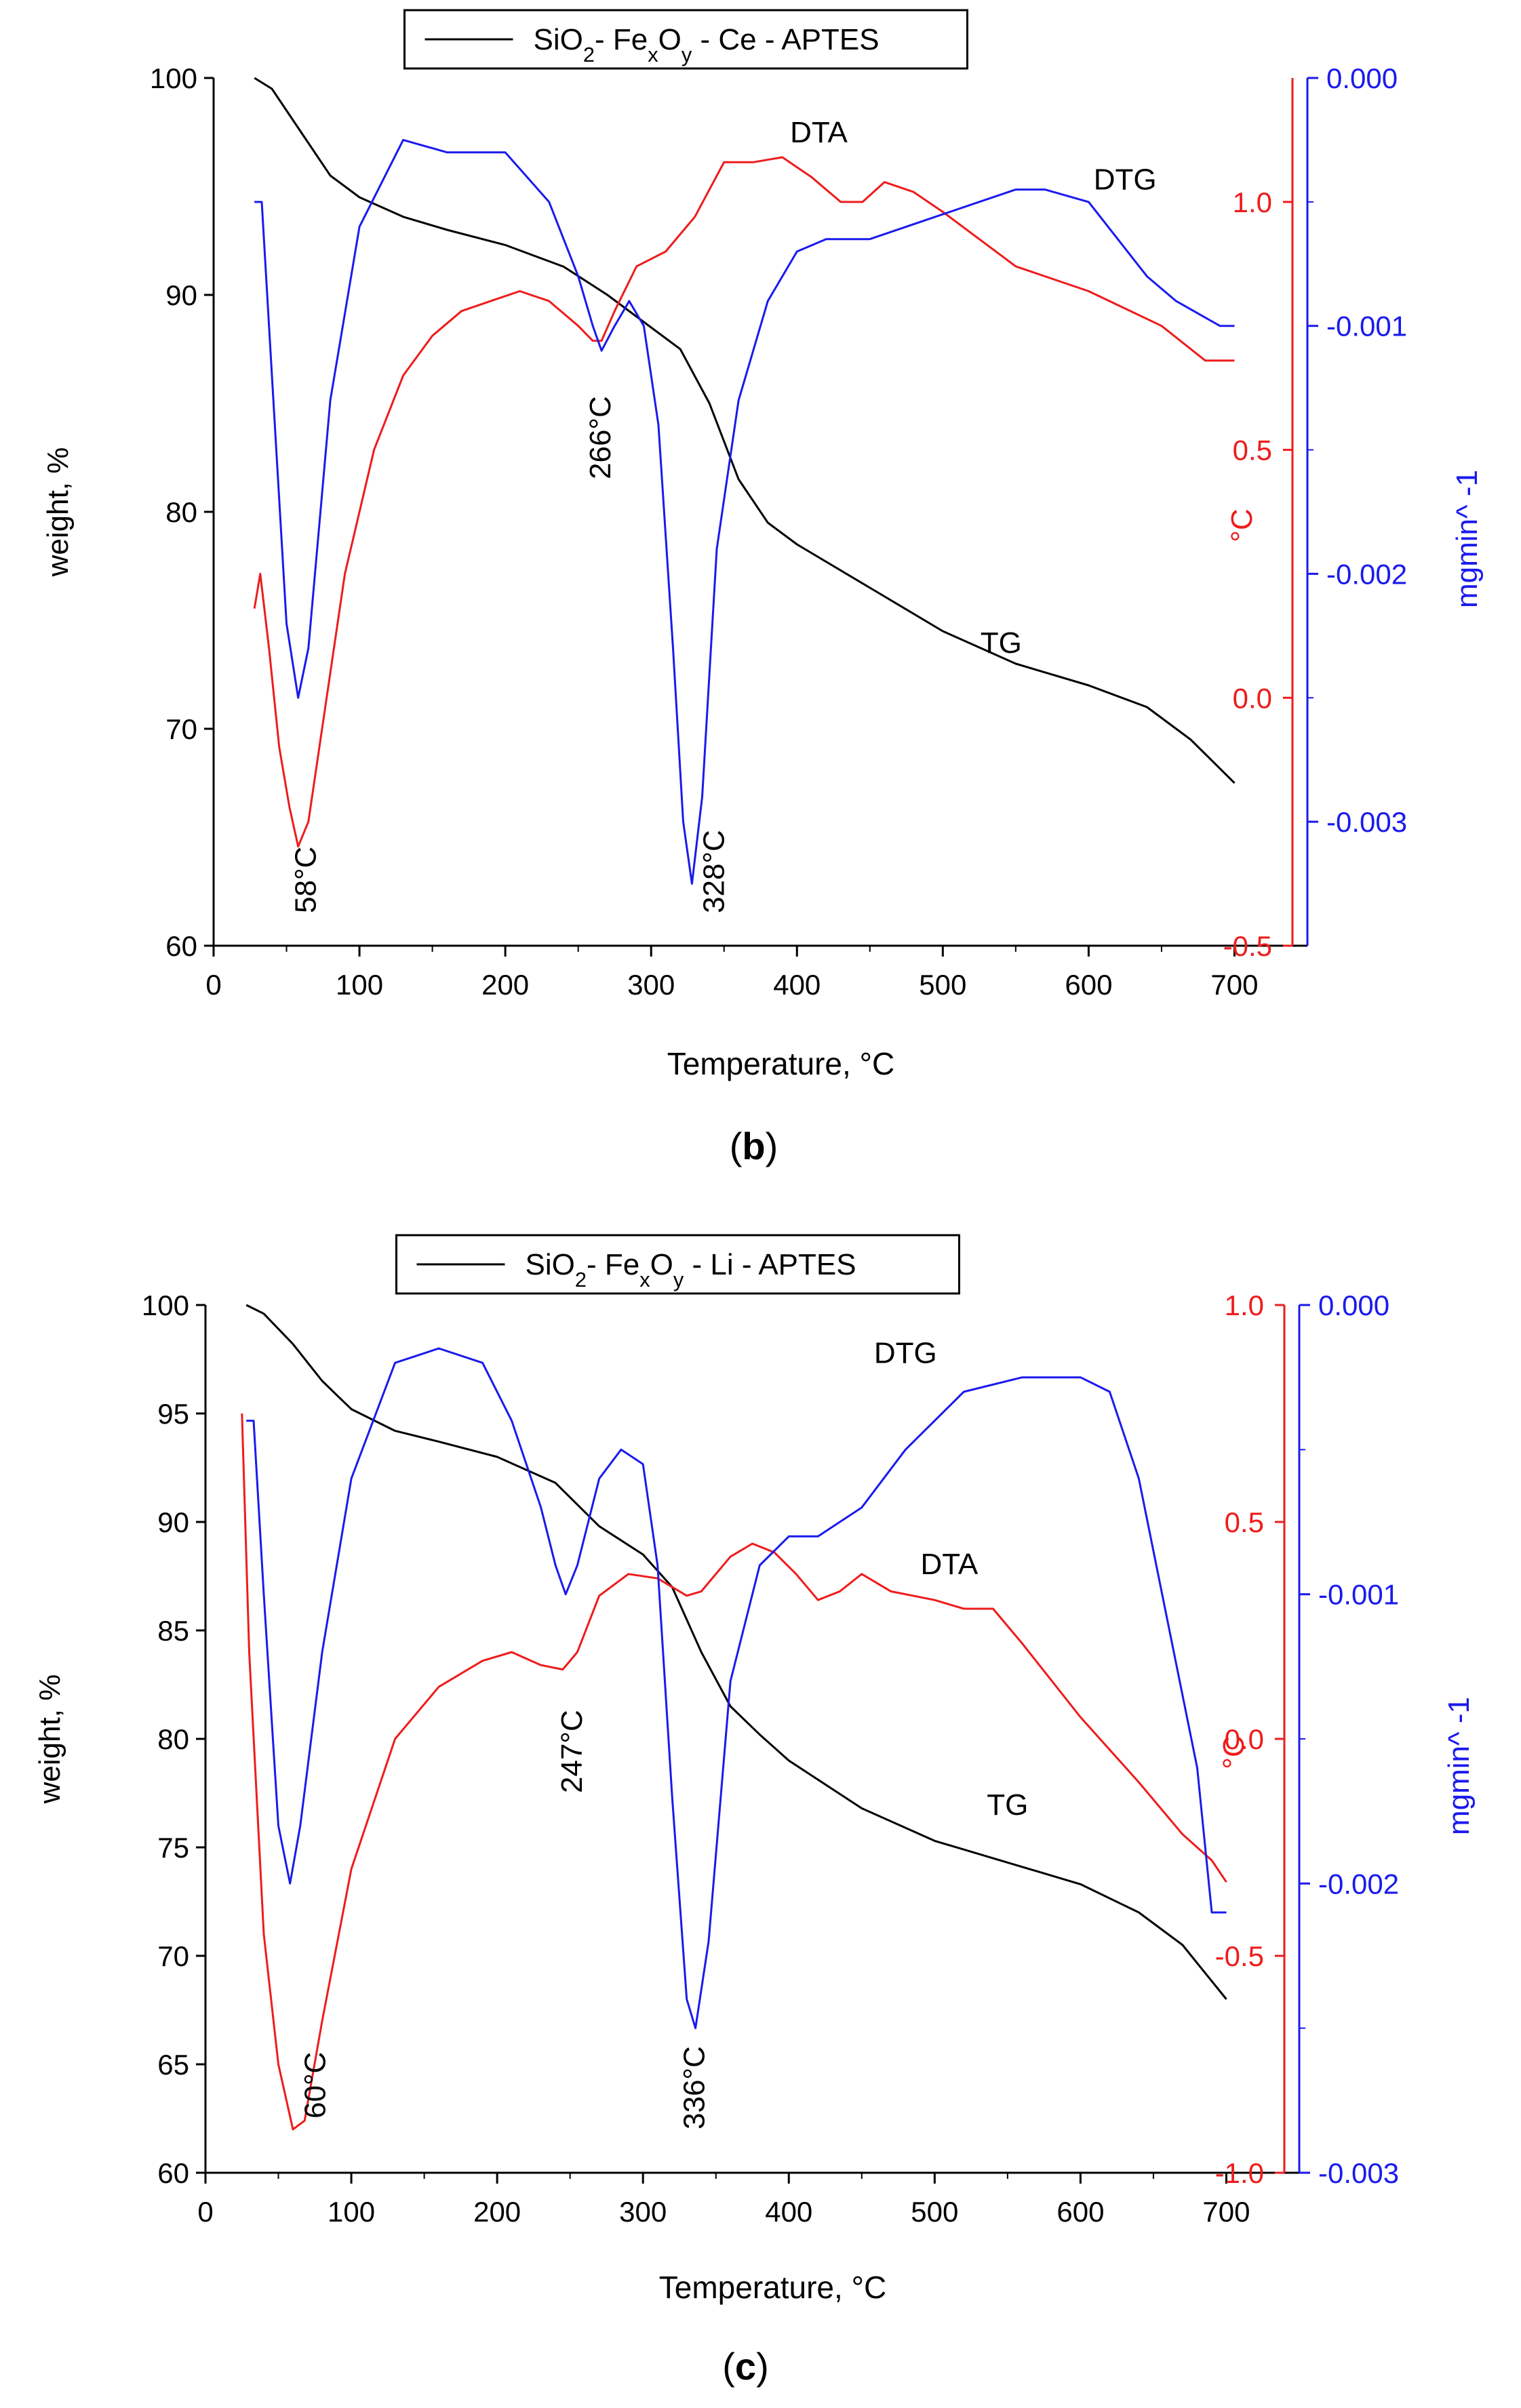 This screenshot has height=2408, width=1521. I want to click on peak-annotation: 60°C, so click(315, 2085).